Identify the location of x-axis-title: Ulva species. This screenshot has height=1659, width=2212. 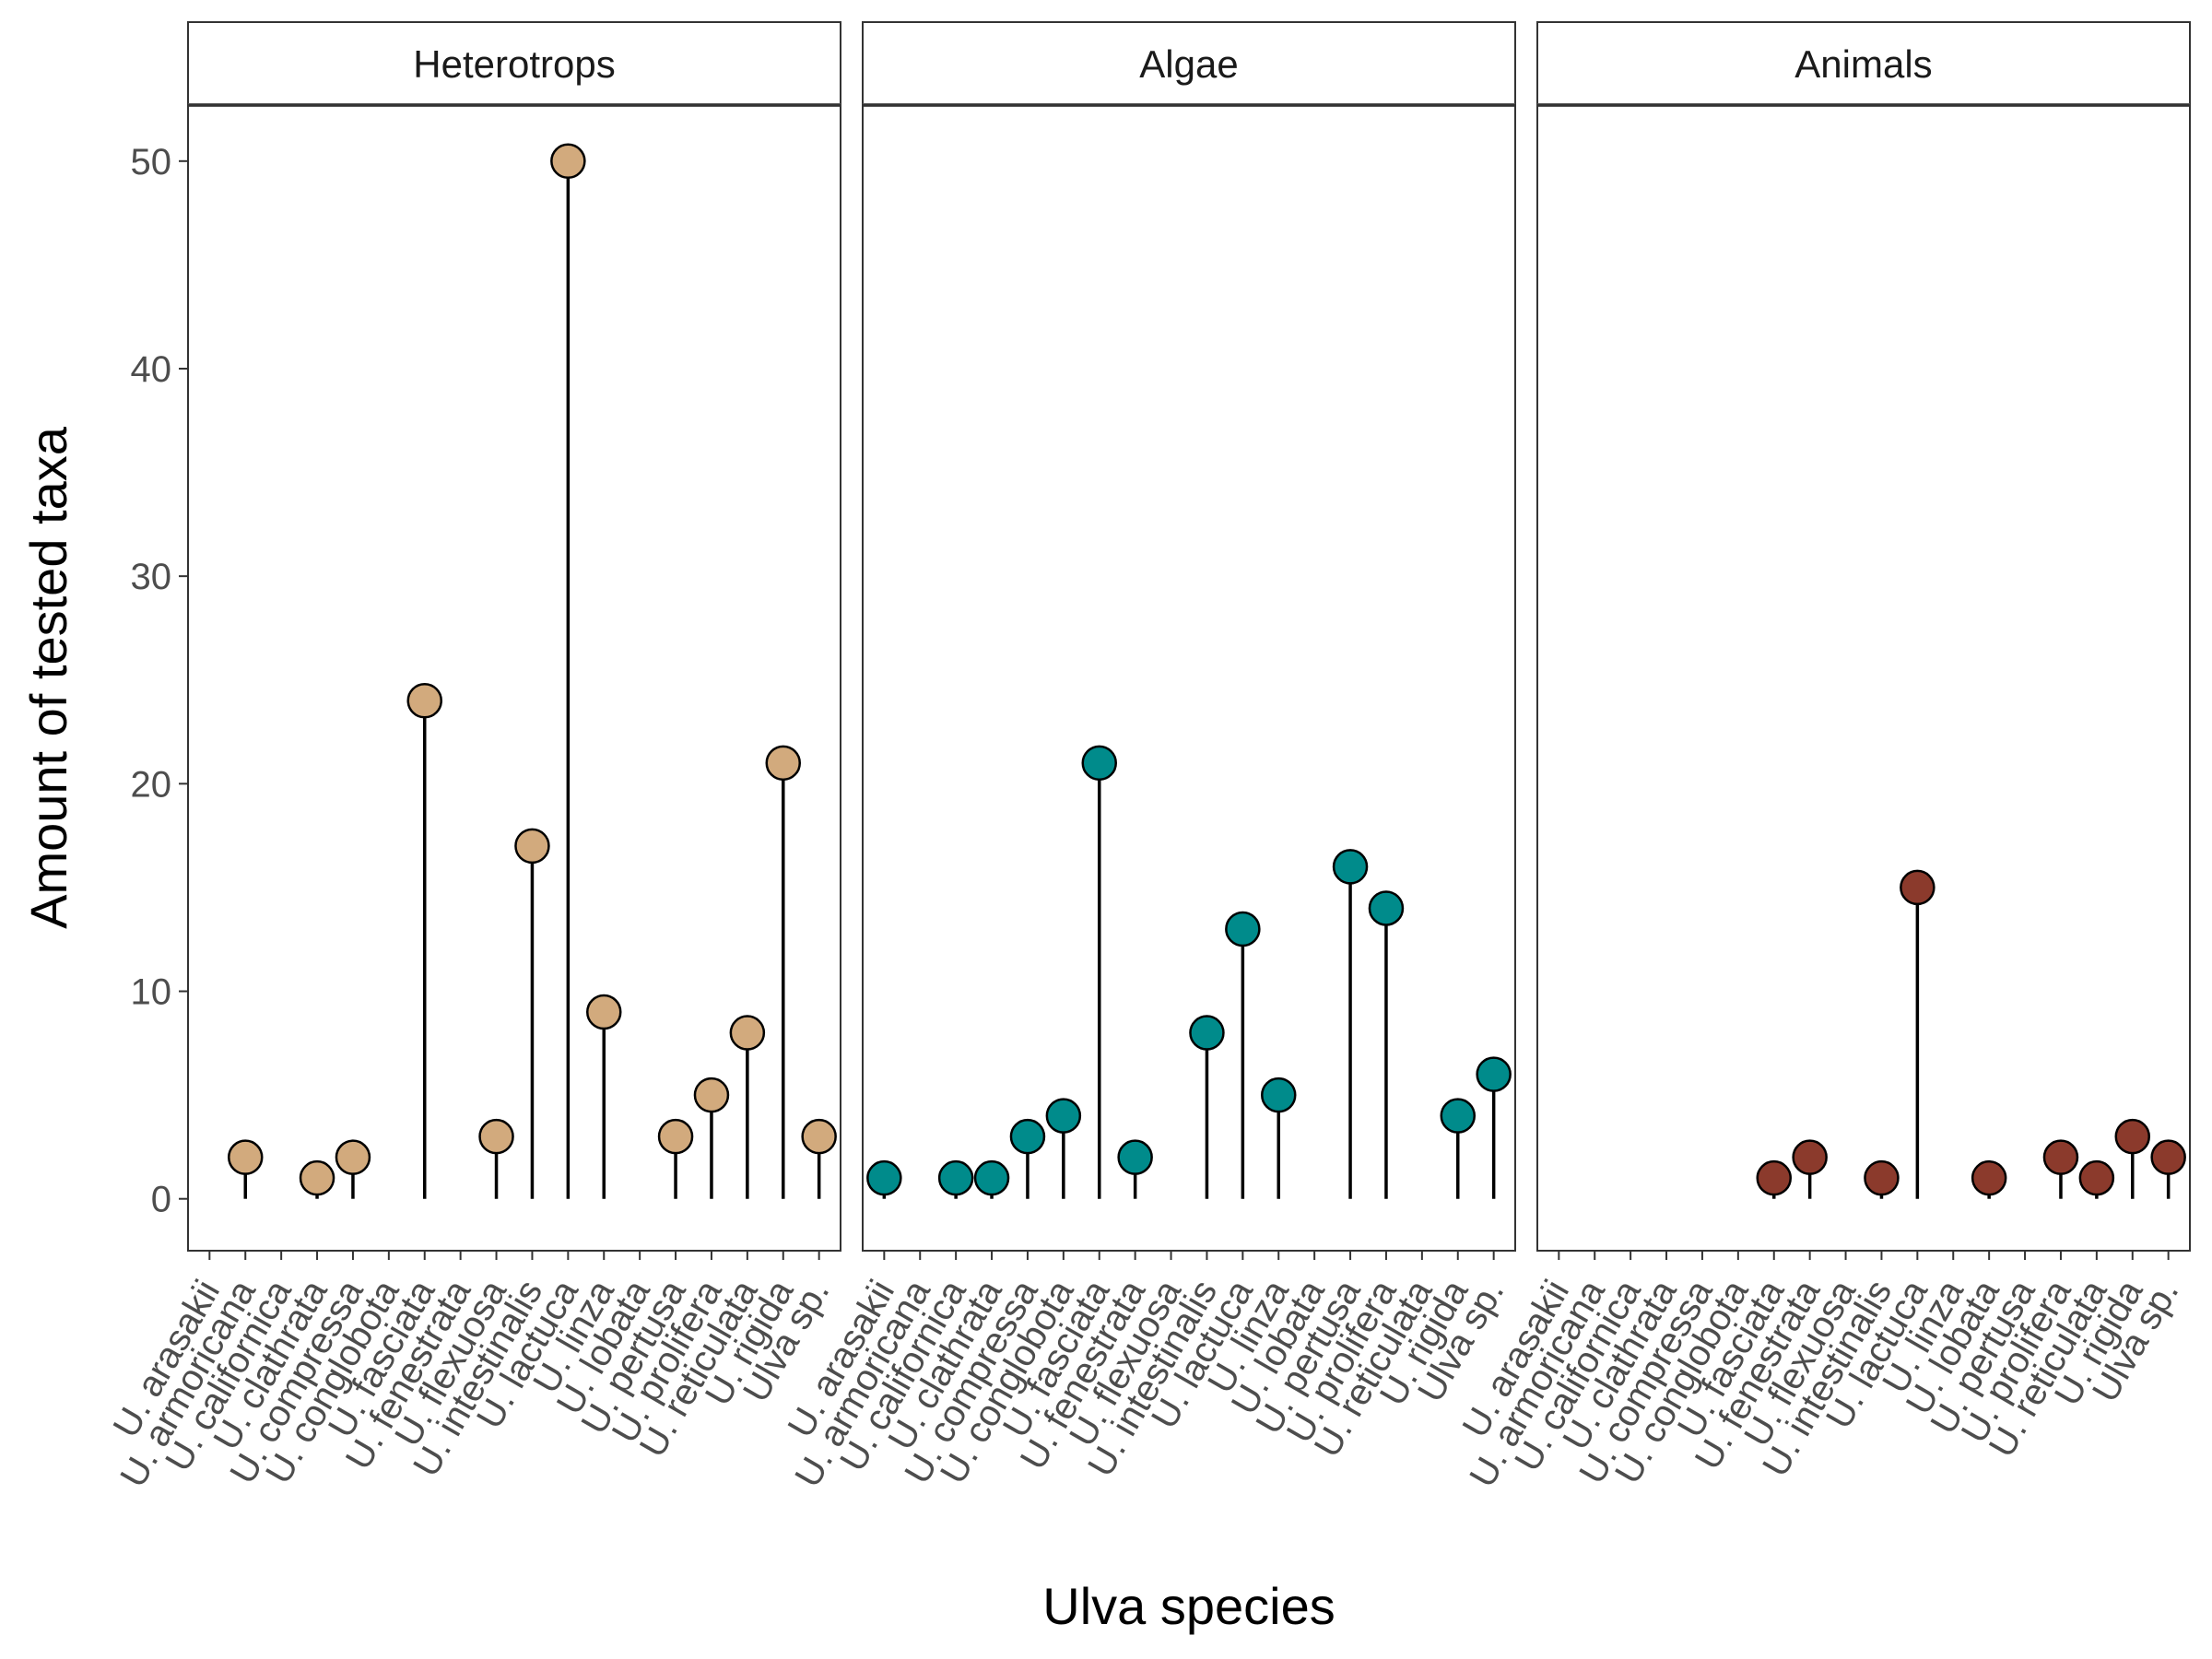
(1188, 1606).